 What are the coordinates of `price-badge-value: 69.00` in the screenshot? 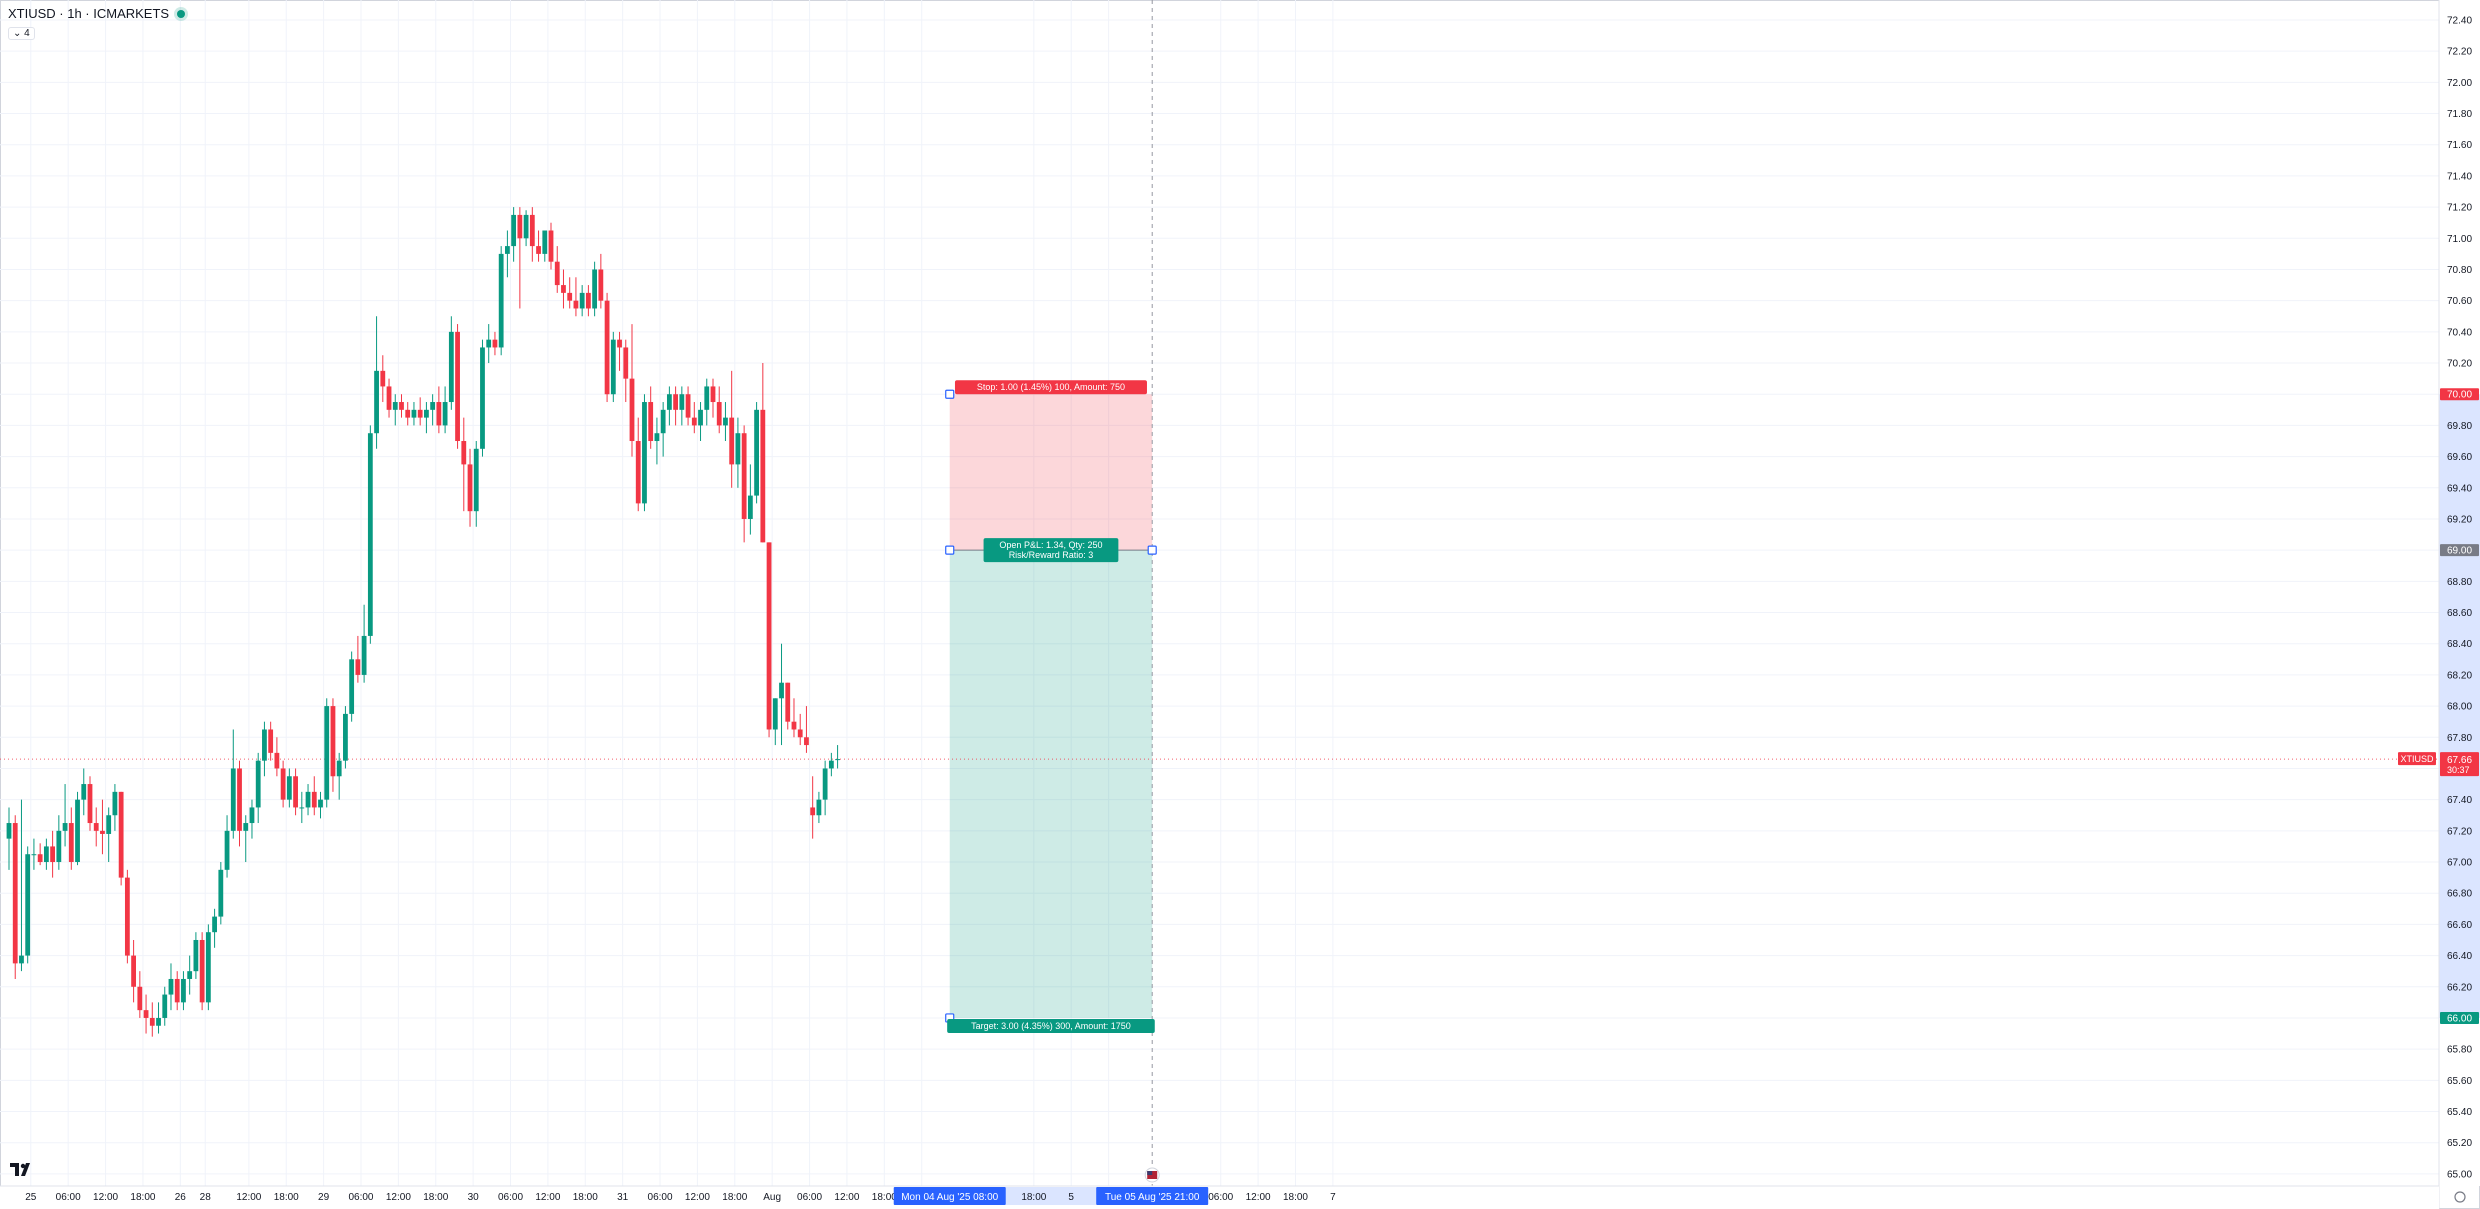 It's located at (2459, 551).